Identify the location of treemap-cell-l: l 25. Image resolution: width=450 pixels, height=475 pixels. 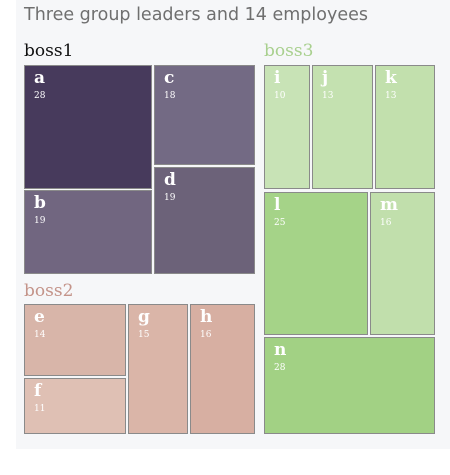
(316, 263).